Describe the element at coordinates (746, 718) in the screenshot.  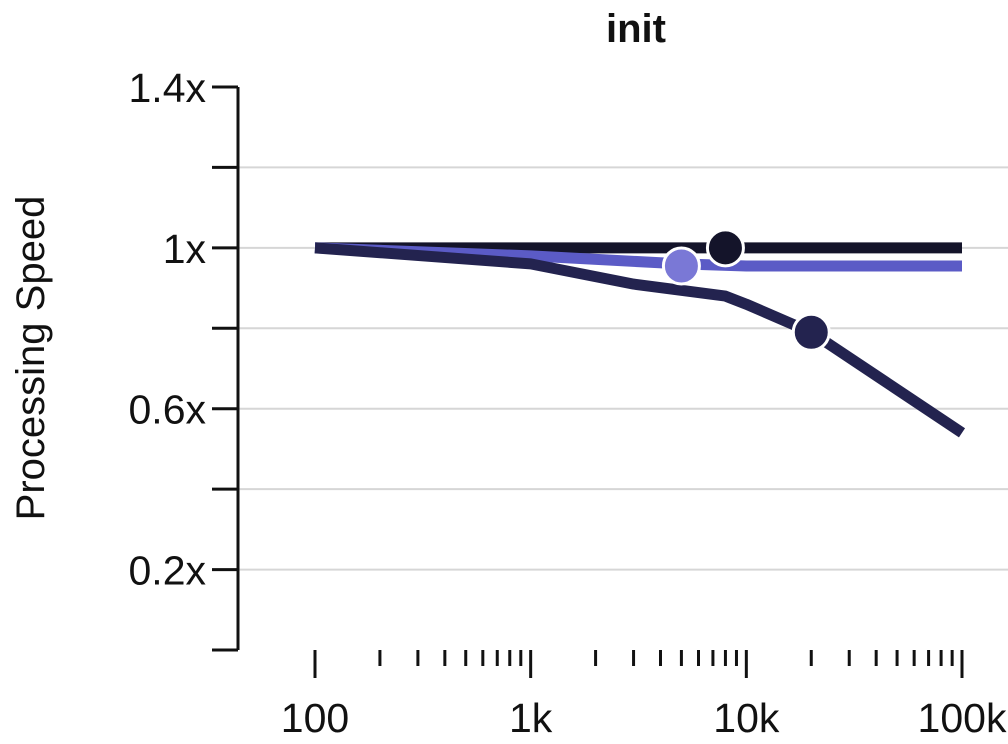
I see `x-tick-label: 10k` at that location.